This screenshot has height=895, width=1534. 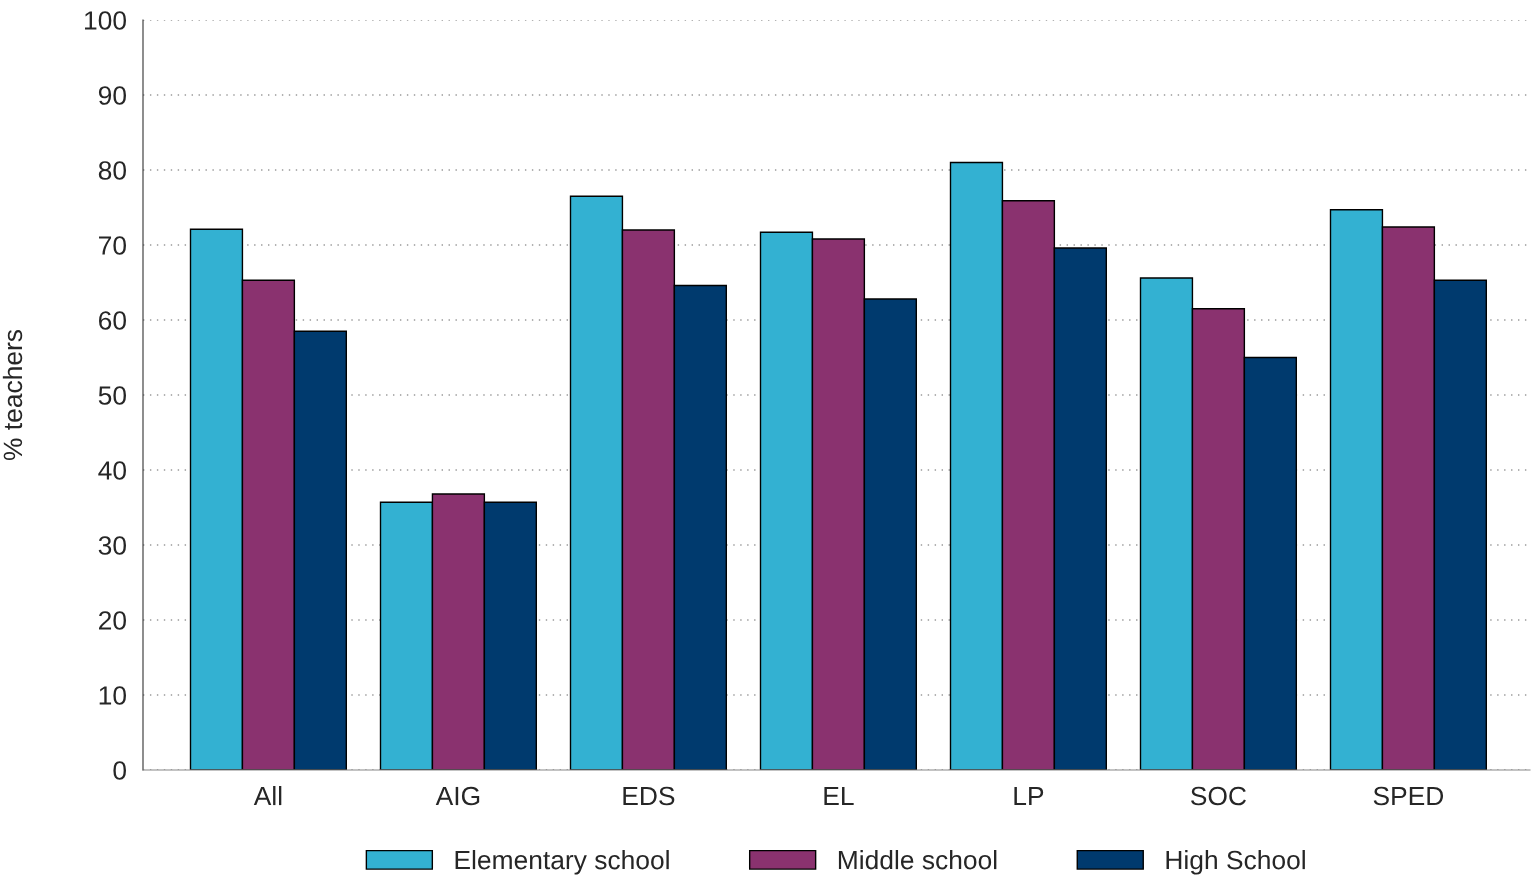 I want to click on y-tick-label: 20, so click(x=112, y=620).